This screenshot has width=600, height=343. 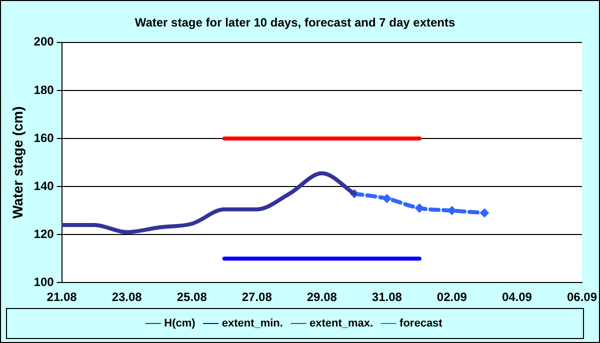 What do you see at coordinates (192, 297) in the screenshot?
I see `x-tick-label: 25.08` at bounding box center [192, 297].